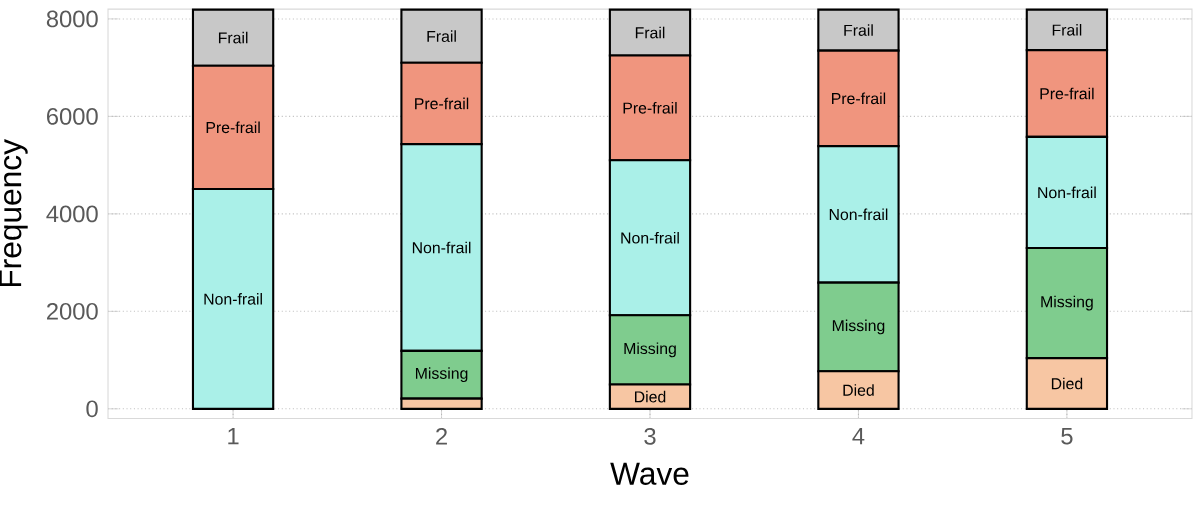 This screenshot has width=1202, height=505. Describe the element at coordinates (72, 311) in the screenshot. I see `y-tick-label: 2000` at that location.